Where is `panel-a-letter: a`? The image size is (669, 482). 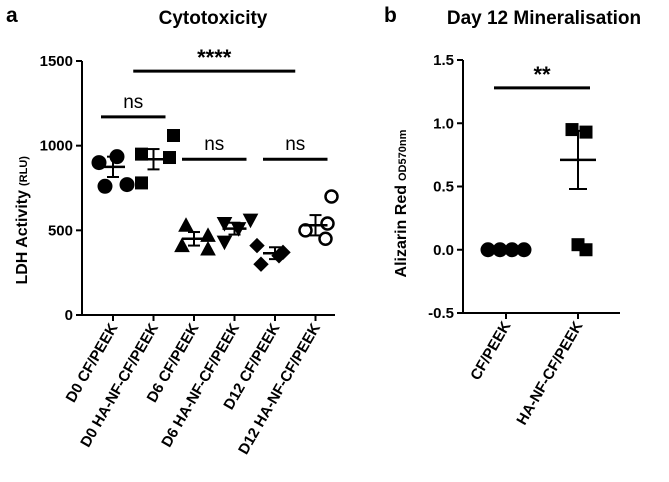
panel-a-letter: a is located at coordinates (12, 15).